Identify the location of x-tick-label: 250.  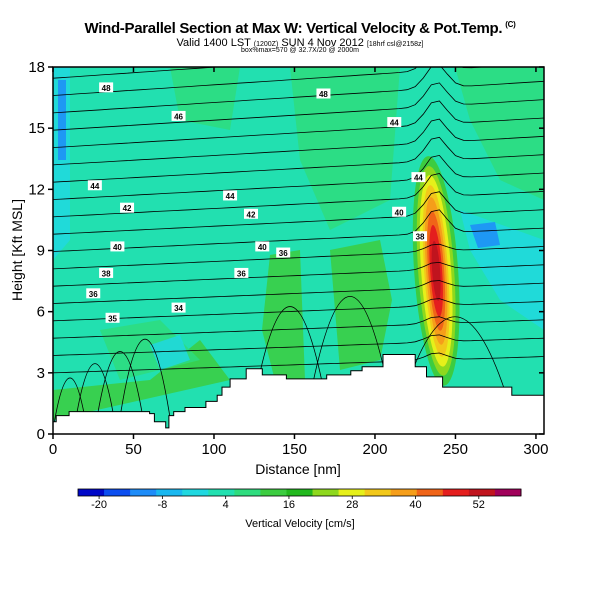
(455, 449).